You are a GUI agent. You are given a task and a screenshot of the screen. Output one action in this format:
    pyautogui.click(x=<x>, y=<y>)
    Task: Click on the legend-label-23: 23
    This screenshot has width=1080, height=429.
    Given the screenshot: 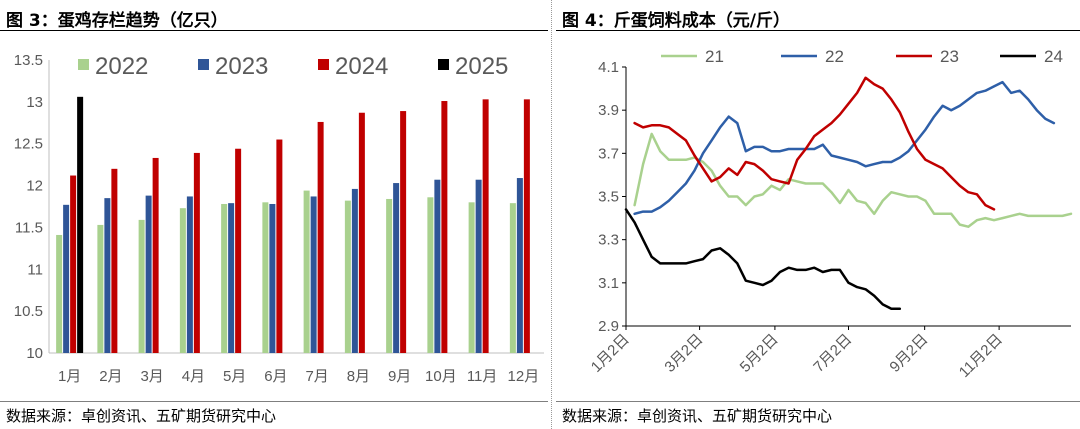 What is the action you would take?
    pyautogui.click(x=949, y=56)
    